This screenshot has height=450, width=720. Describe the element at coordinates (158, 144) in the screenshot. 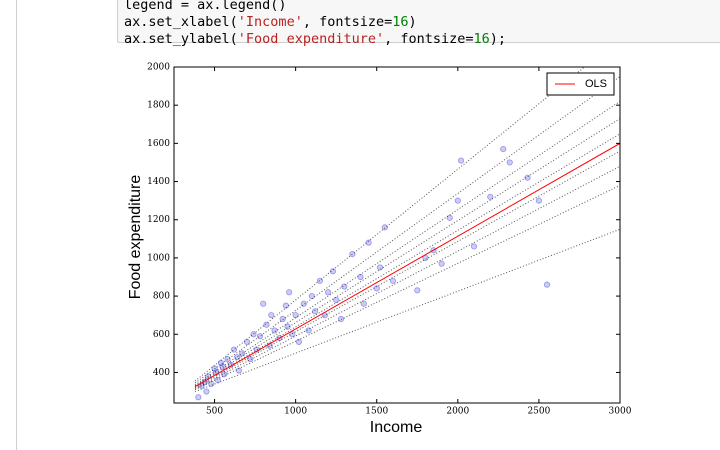

I see `y-tick-label: 1600` at that location.